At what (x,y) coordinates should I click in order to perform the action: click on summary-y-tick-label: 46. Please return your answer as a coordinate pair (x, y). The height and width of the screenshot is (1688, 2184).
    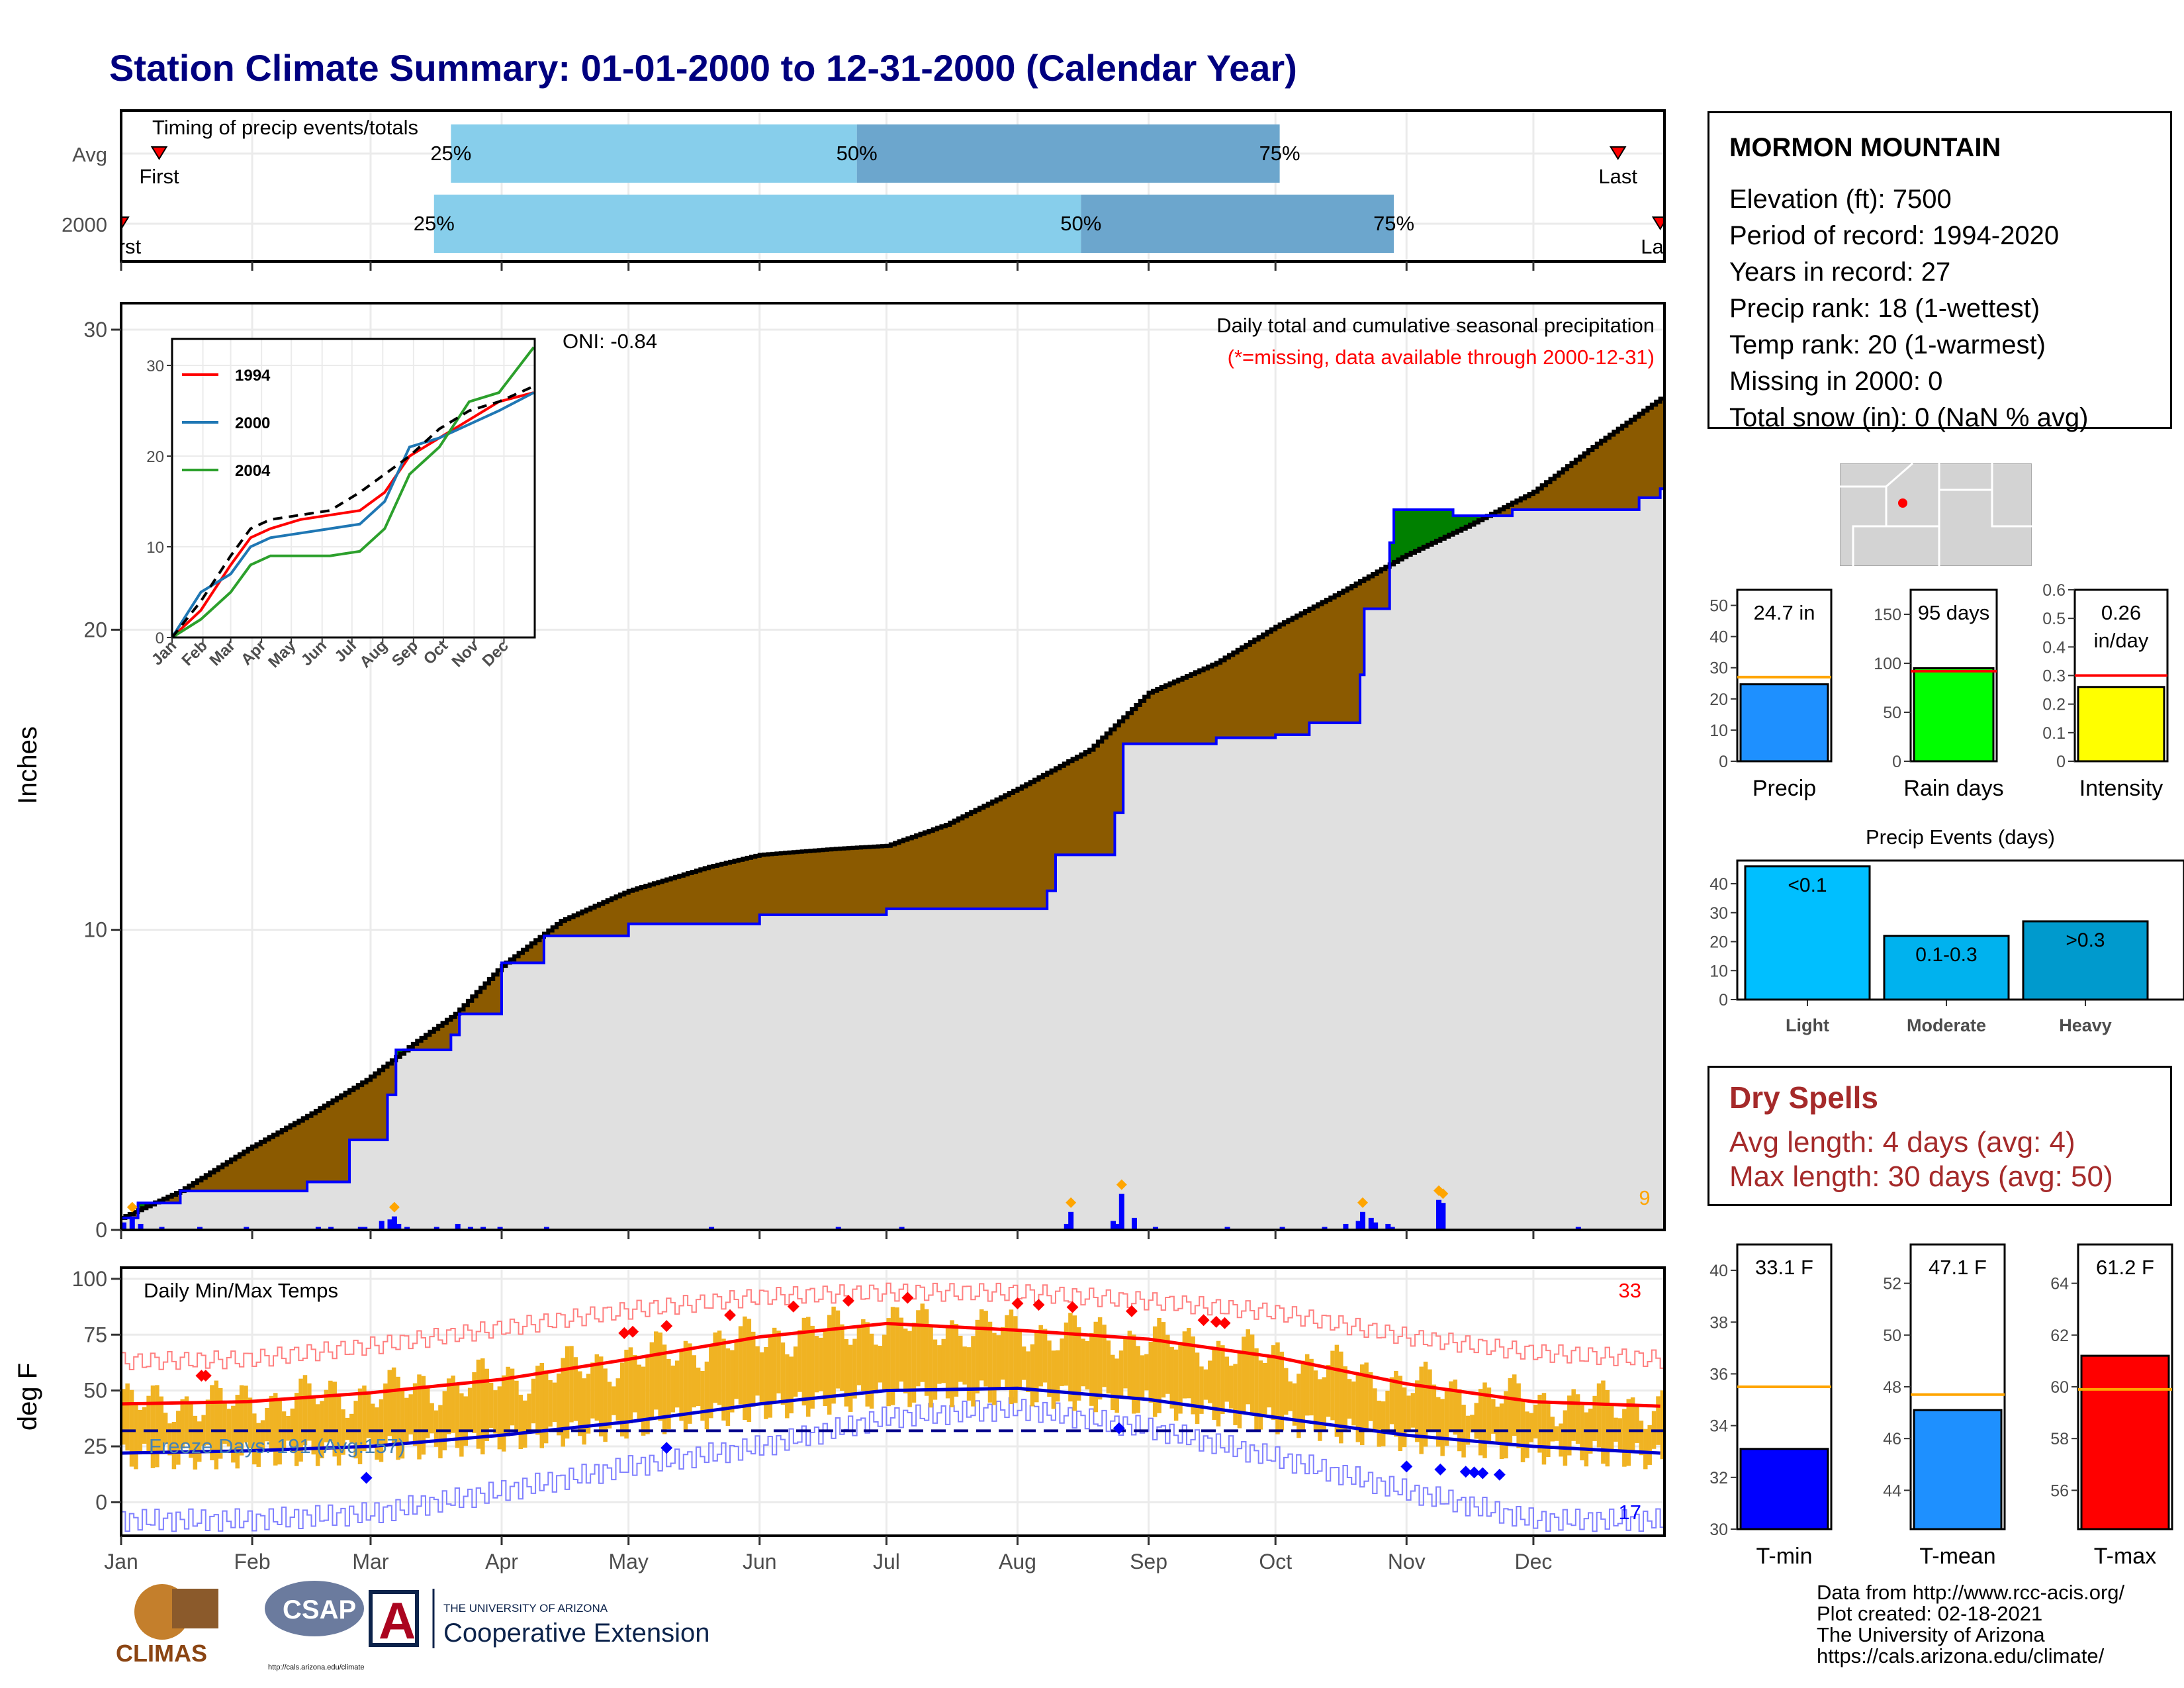
    Looking at the image, I should click on (1892, 1439).